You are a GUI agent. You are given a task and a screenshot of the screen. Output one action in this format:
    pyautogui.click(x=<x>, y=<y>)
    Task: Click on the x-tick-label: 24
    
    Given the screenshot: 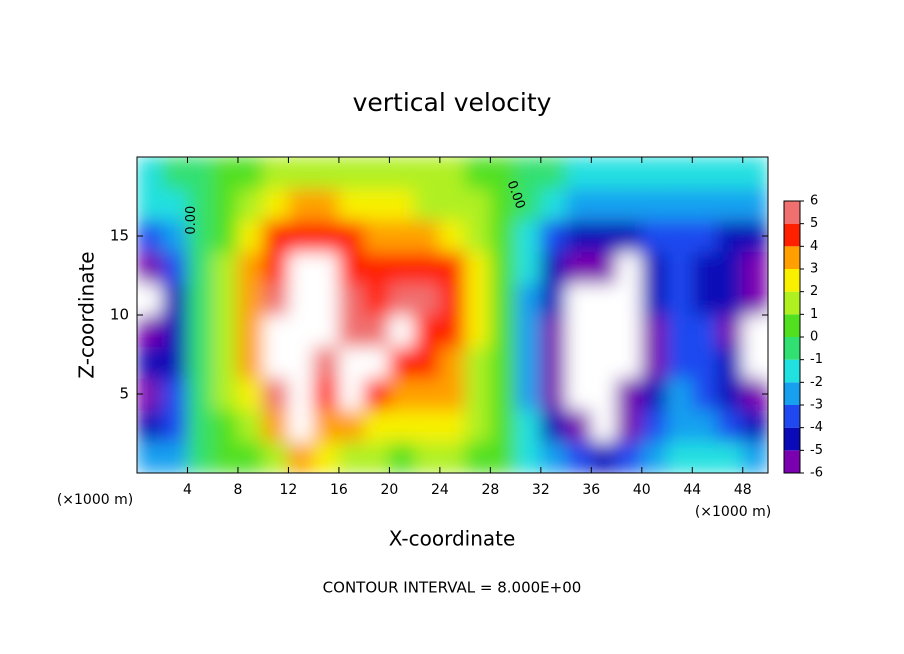 What is the action you would take?
    pyautogui.click(x=440, y=490)
    